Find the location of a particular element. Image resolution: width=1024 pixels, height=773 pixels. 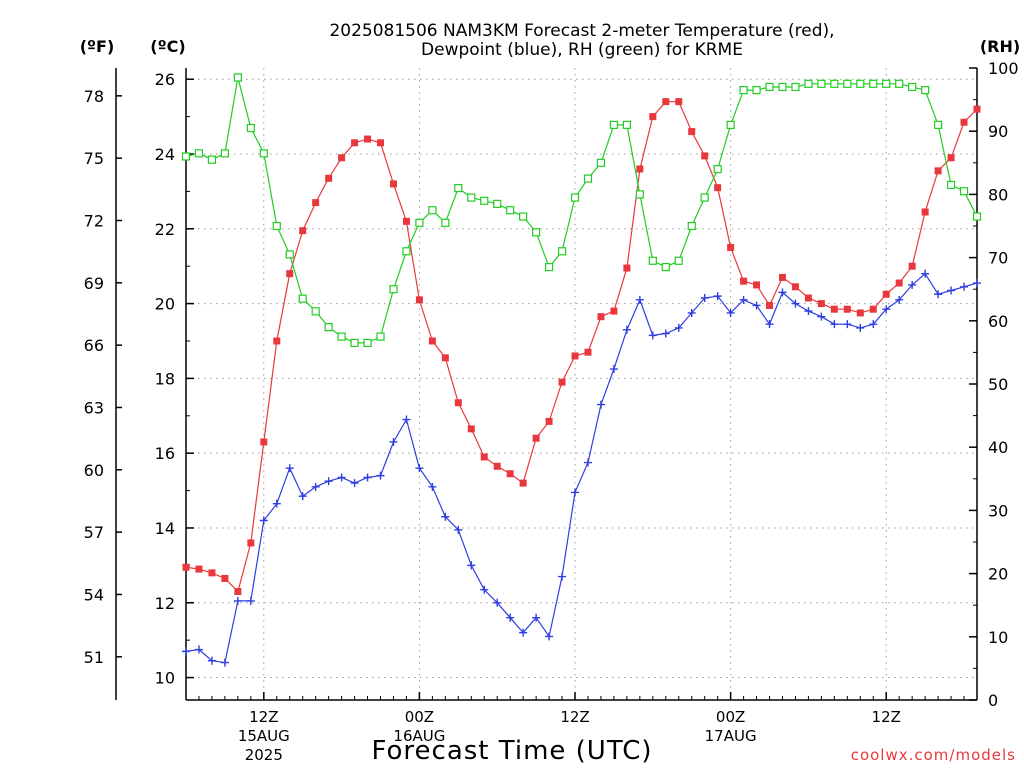

chart-title-line2: Dewpoint (blue), RH (green) for KRME is located at coordinates (582, 50).